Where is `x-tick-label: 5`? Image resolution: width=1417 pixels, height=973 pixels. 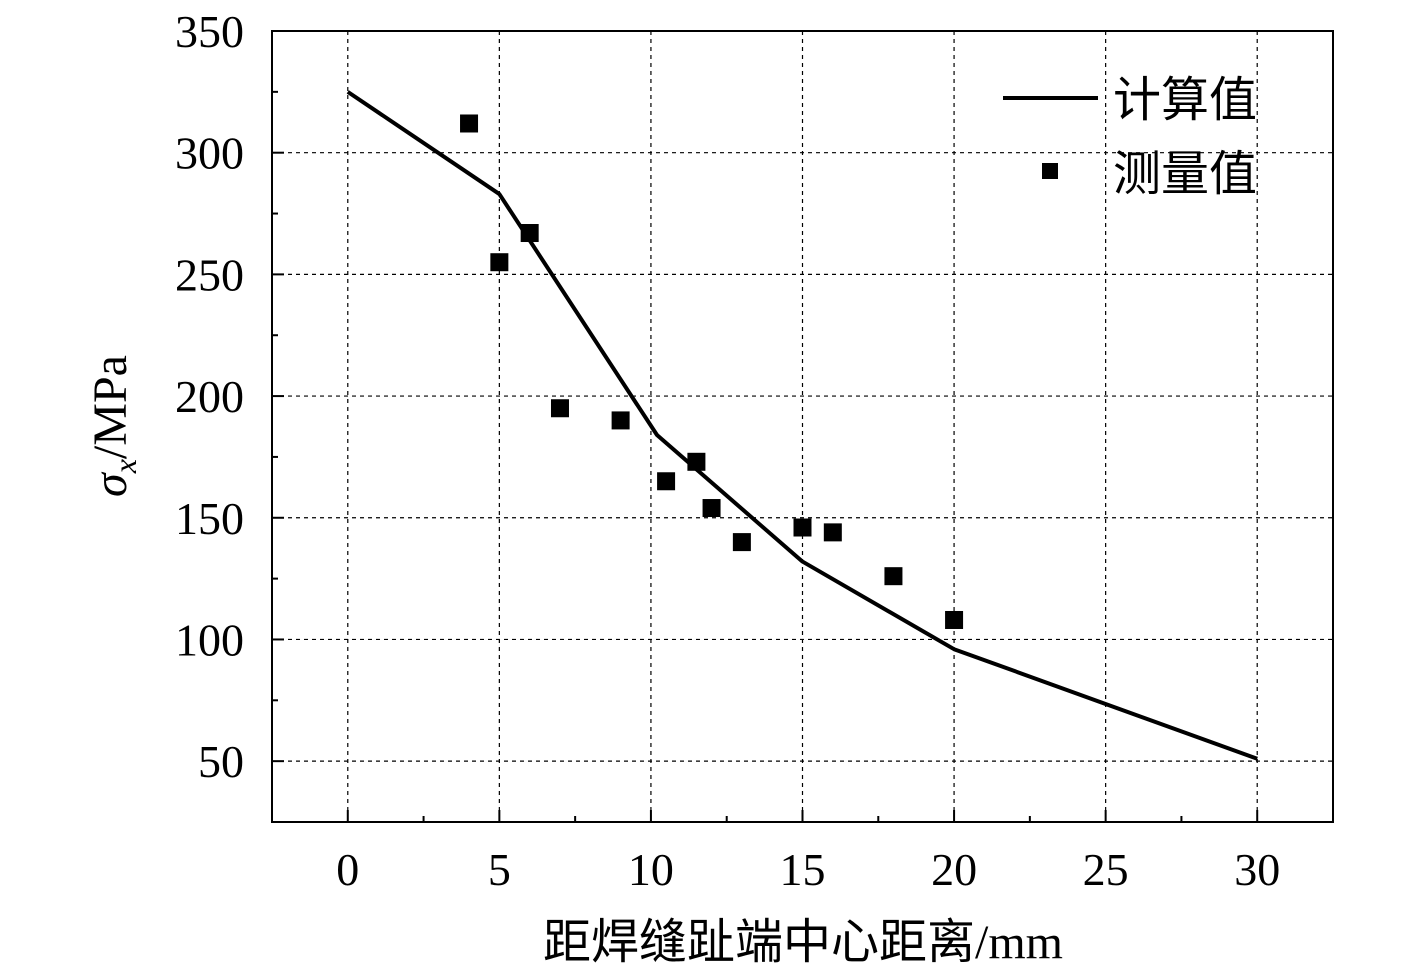
x-tick-label: 5 is located at coordinates (499, 869).